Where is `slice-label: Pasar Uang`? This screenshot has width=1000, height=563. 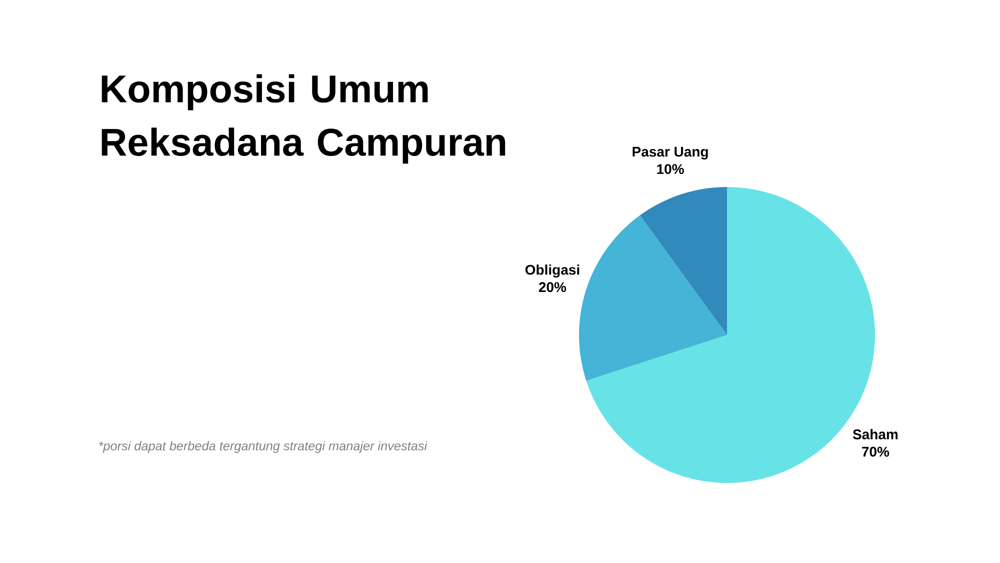 slice-label: Pasar Uang is located at coordinates (670, 153).